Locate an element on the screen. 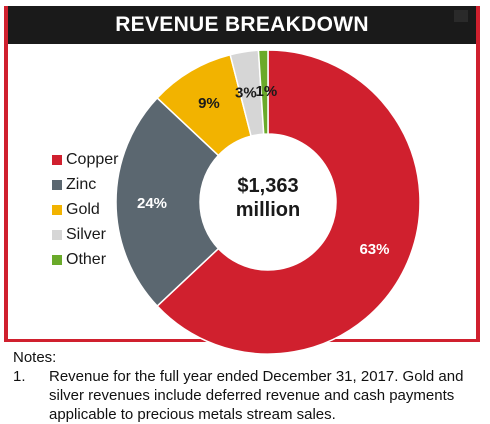 This screenshot has width=490, height=424. slice-label-silver: 3% is located at coordinates (246, 92).